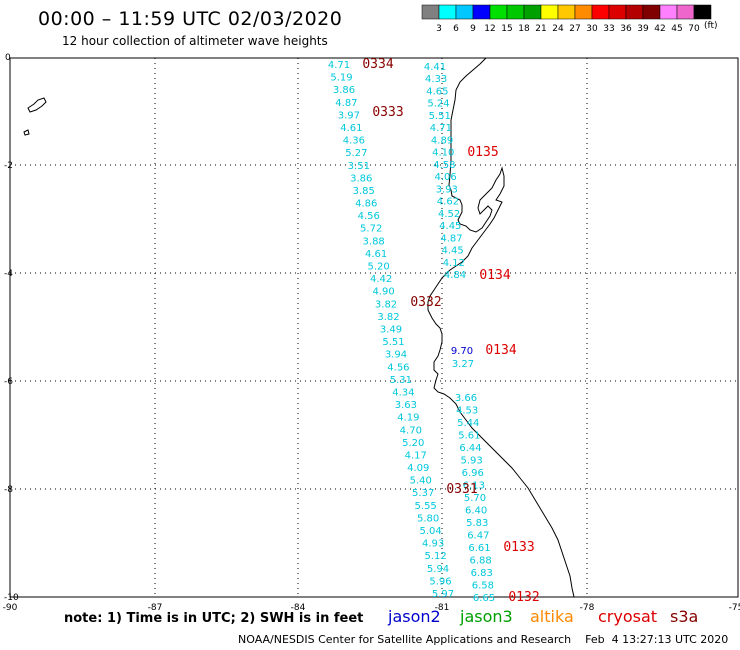 The width and height of the screenshot is (740, 650). I want to click on wave-height-value: 4.06, so click(445, 177).